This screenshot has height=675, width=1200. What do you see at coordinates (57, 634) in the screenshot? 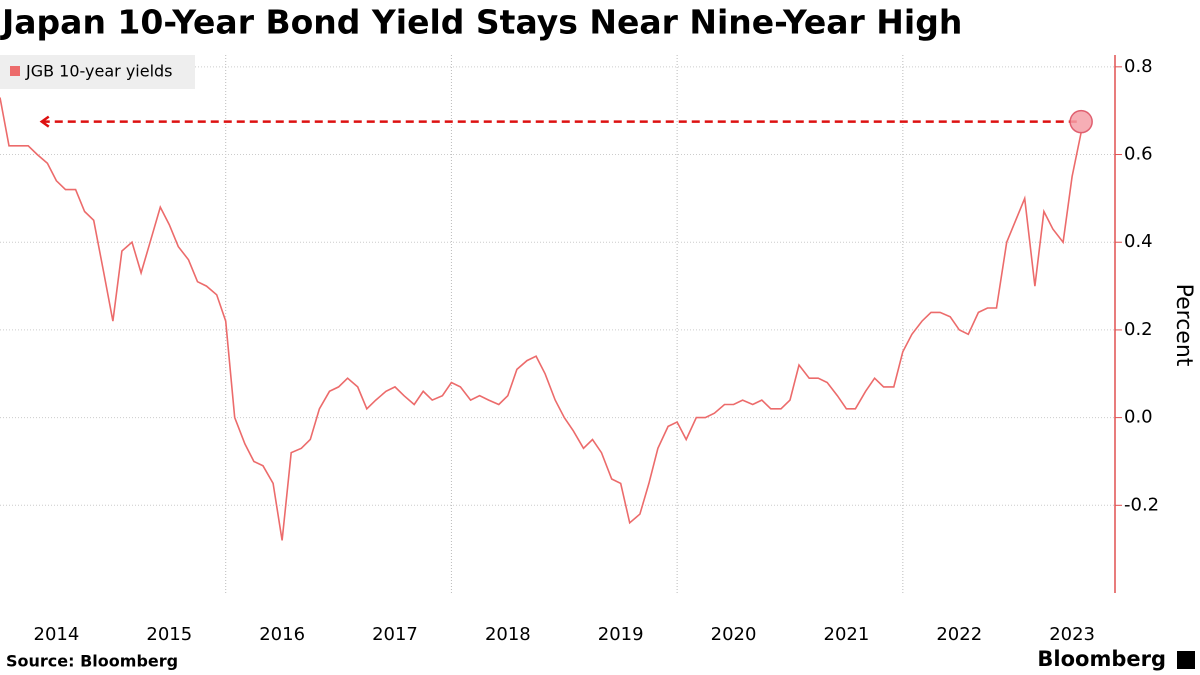
I see `x-tick-label: 2014` at bounding box center [57, 634].